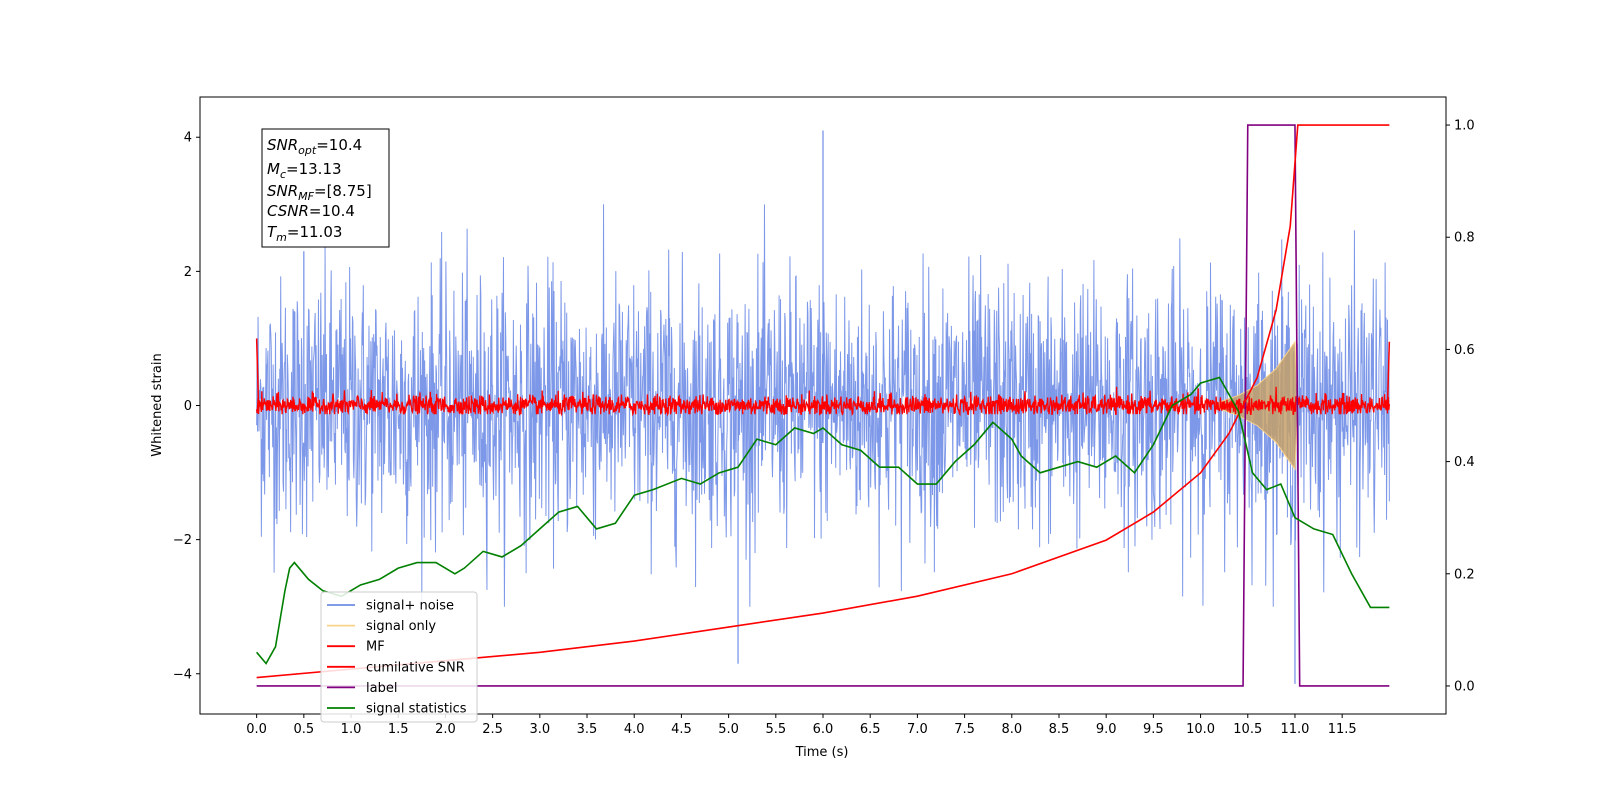 This screenshot has width=1600, height=800. What do you see at coordinates (681, 729) in the screenshot?
I see `x-tick-label-9: 4.5` at bounding box center [681, 729].